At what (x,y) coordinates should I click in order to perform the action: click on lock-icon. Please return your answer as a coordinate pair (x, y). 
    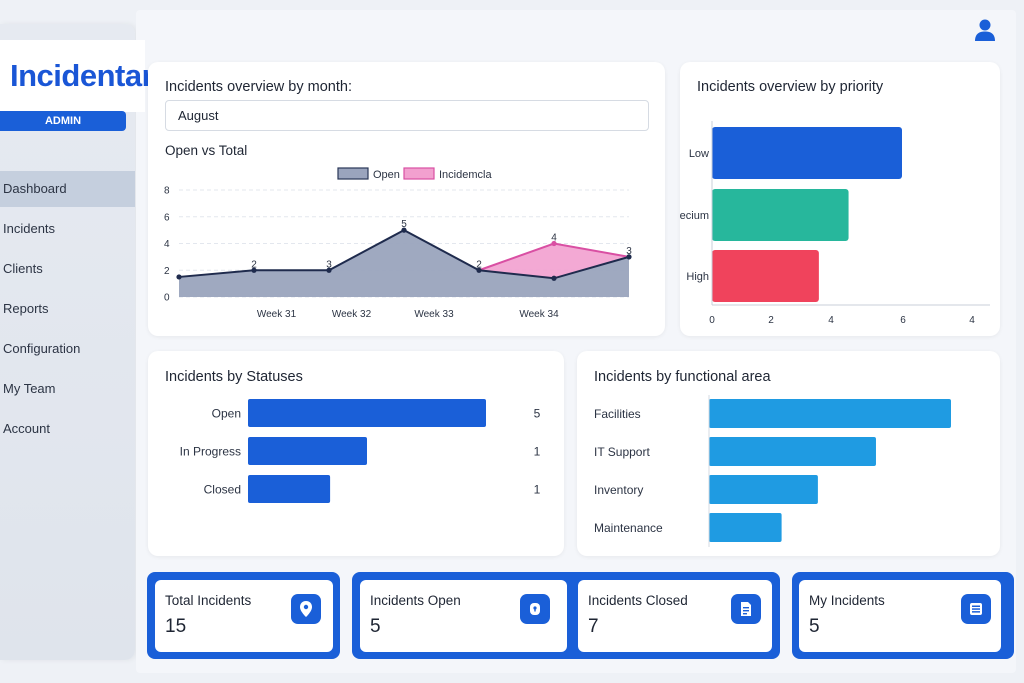
    Looking at the image, I should click on (535, 609).